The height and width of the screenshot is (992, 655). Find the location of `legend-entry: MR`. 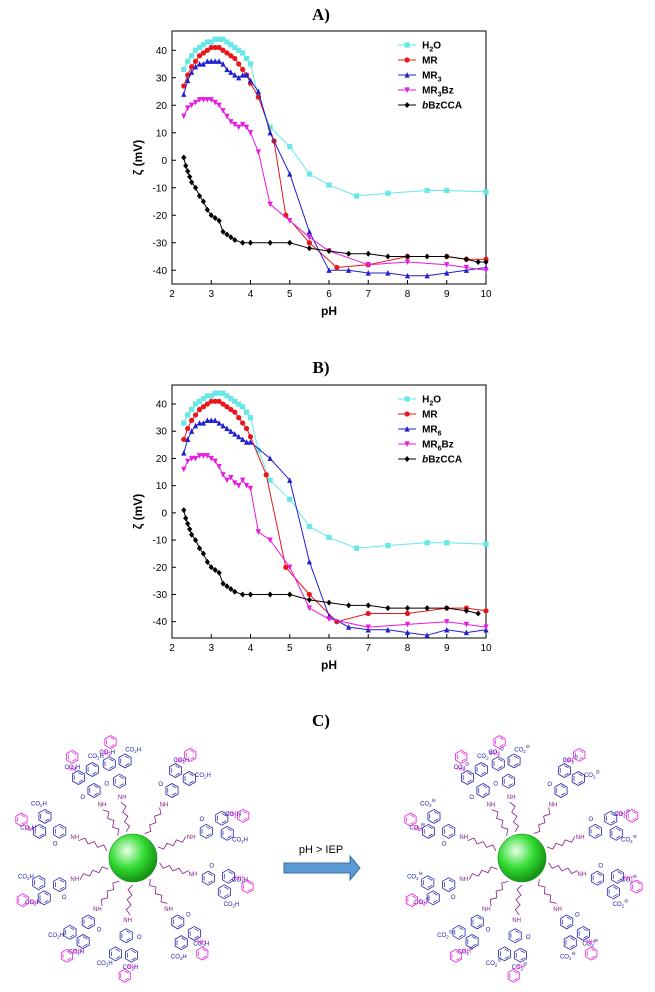

legend-entry: MR is located at coordinates (418, 61).